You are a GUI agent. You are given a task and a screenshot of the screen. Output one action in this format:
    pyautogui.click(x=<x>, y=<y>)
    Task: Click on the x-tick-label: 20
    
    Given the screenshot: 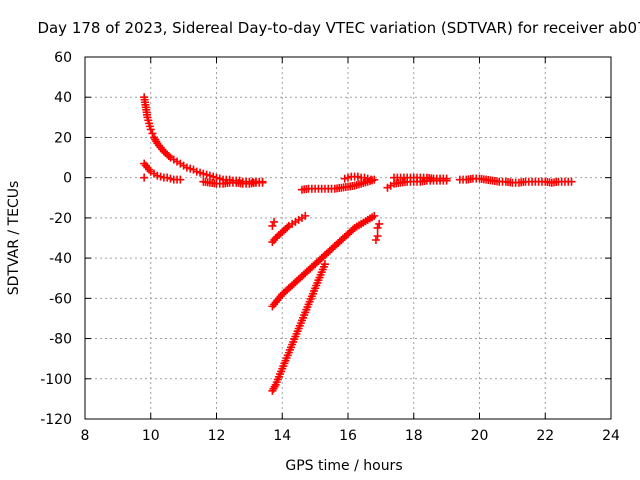 What is the action you would take?
    pyautogui.click(x=480, y=436)
    